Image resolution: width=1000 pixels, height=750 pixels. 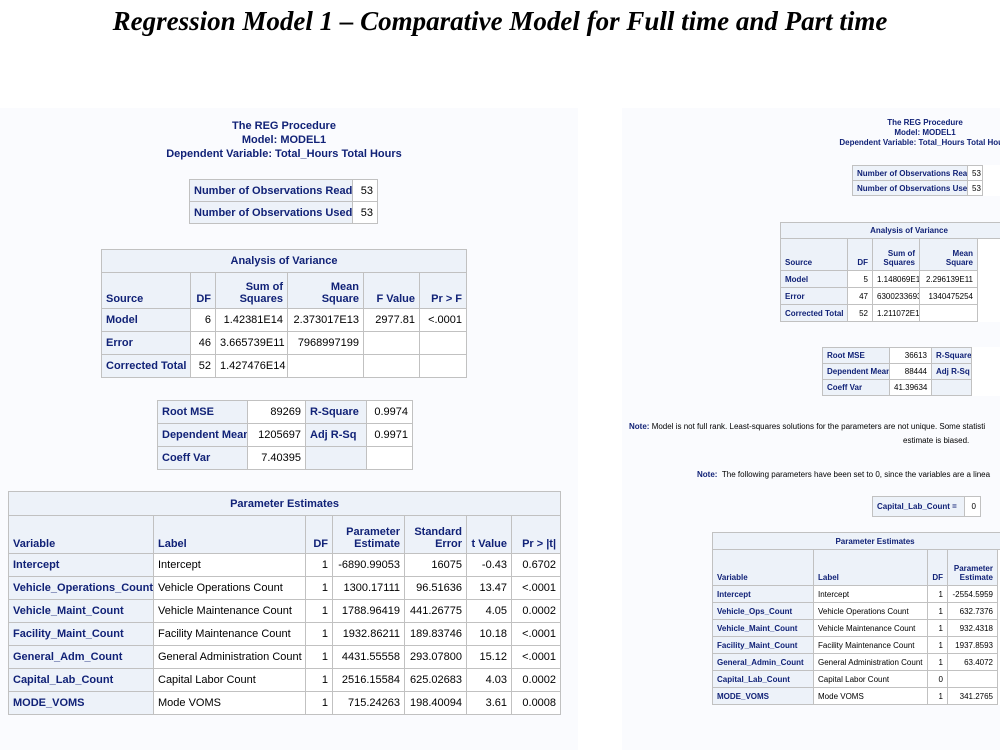 What do you see at coordinates (202, 435) in the screenshot?
I see `row-header: Dependent Mean` at bounding box center [202, 435].